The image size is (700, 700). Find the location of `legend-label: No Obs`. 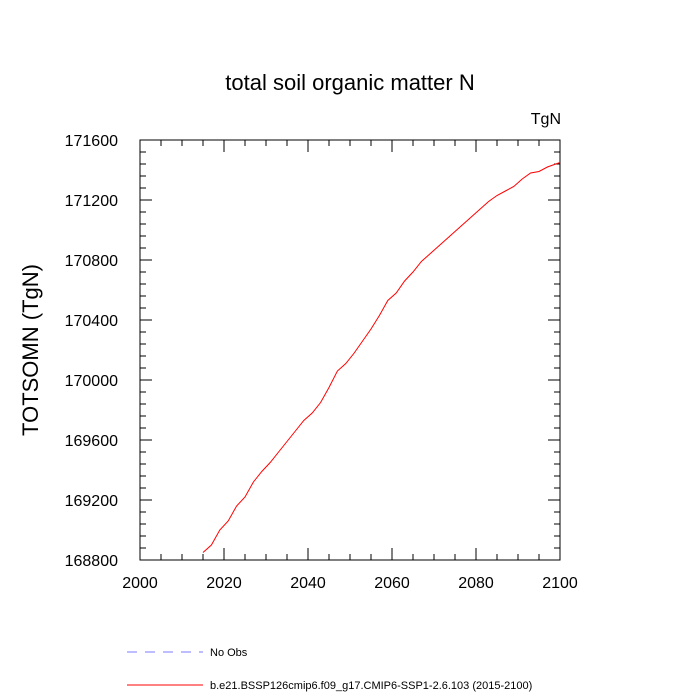

legend-label: No Obs is located at coordinates (229, 653).